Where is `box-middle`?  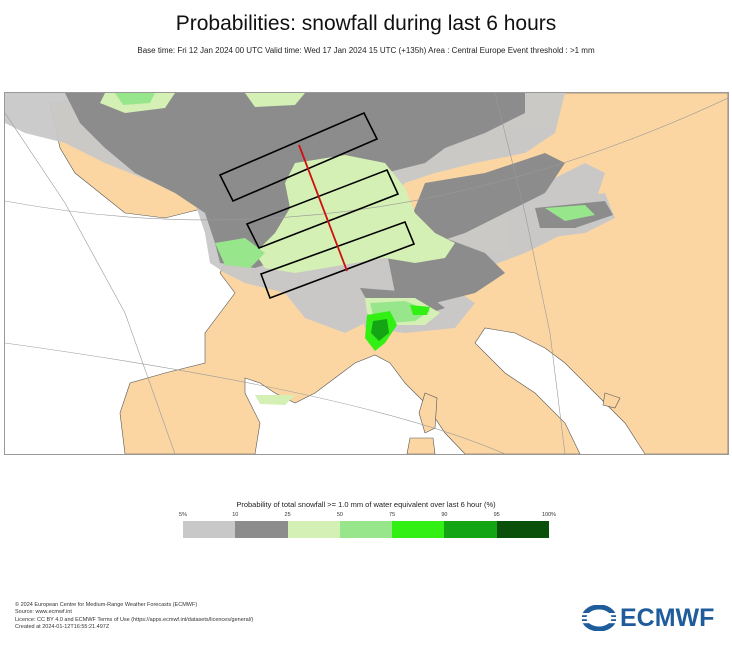
box-middle is located at coordinates (322, 209).